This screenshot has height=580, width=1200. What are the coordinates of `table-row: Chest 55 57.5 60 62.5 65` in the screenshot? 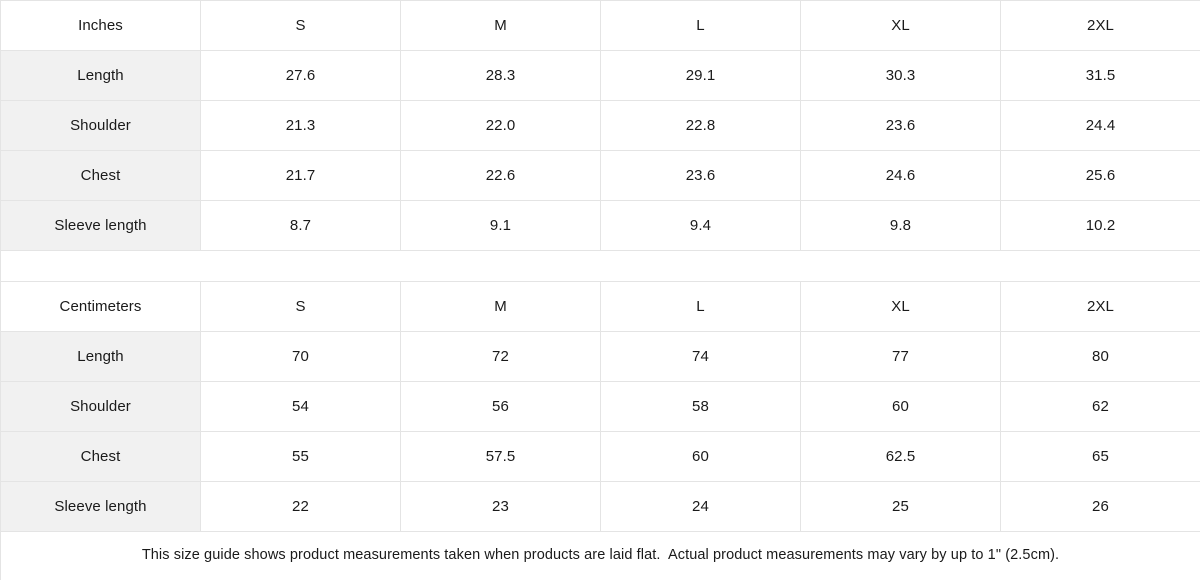 It's located at (600, 456).